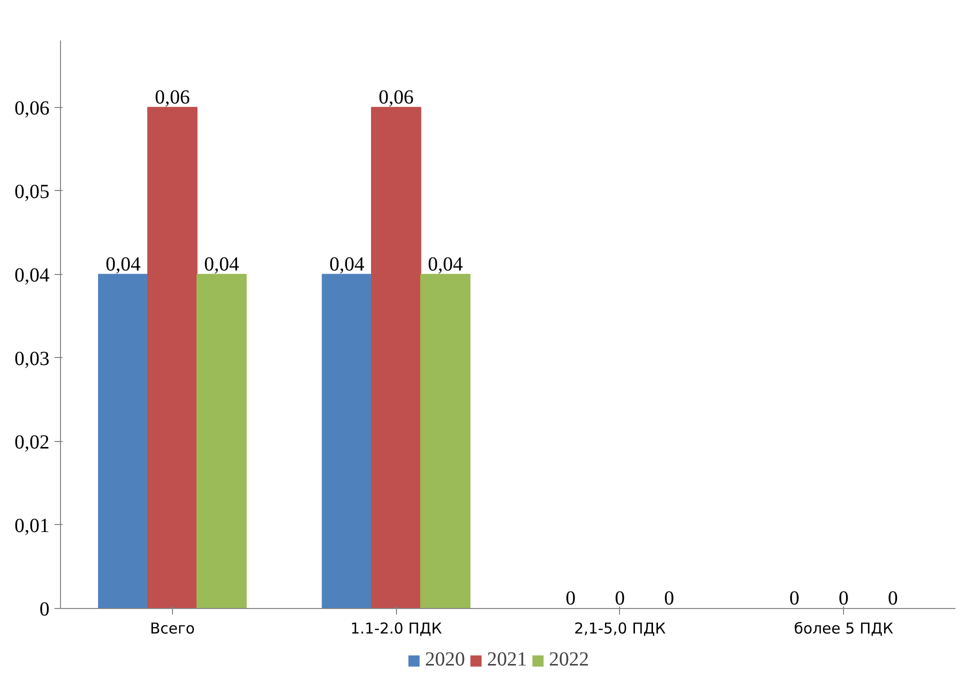 The height and width of the screenshot is (693, 978). What do you see at coordinates (396, 629) in the screenshot?
I see `x-tick-label: 1.1-2.0 ПДК` at bounding box center [396, 629].